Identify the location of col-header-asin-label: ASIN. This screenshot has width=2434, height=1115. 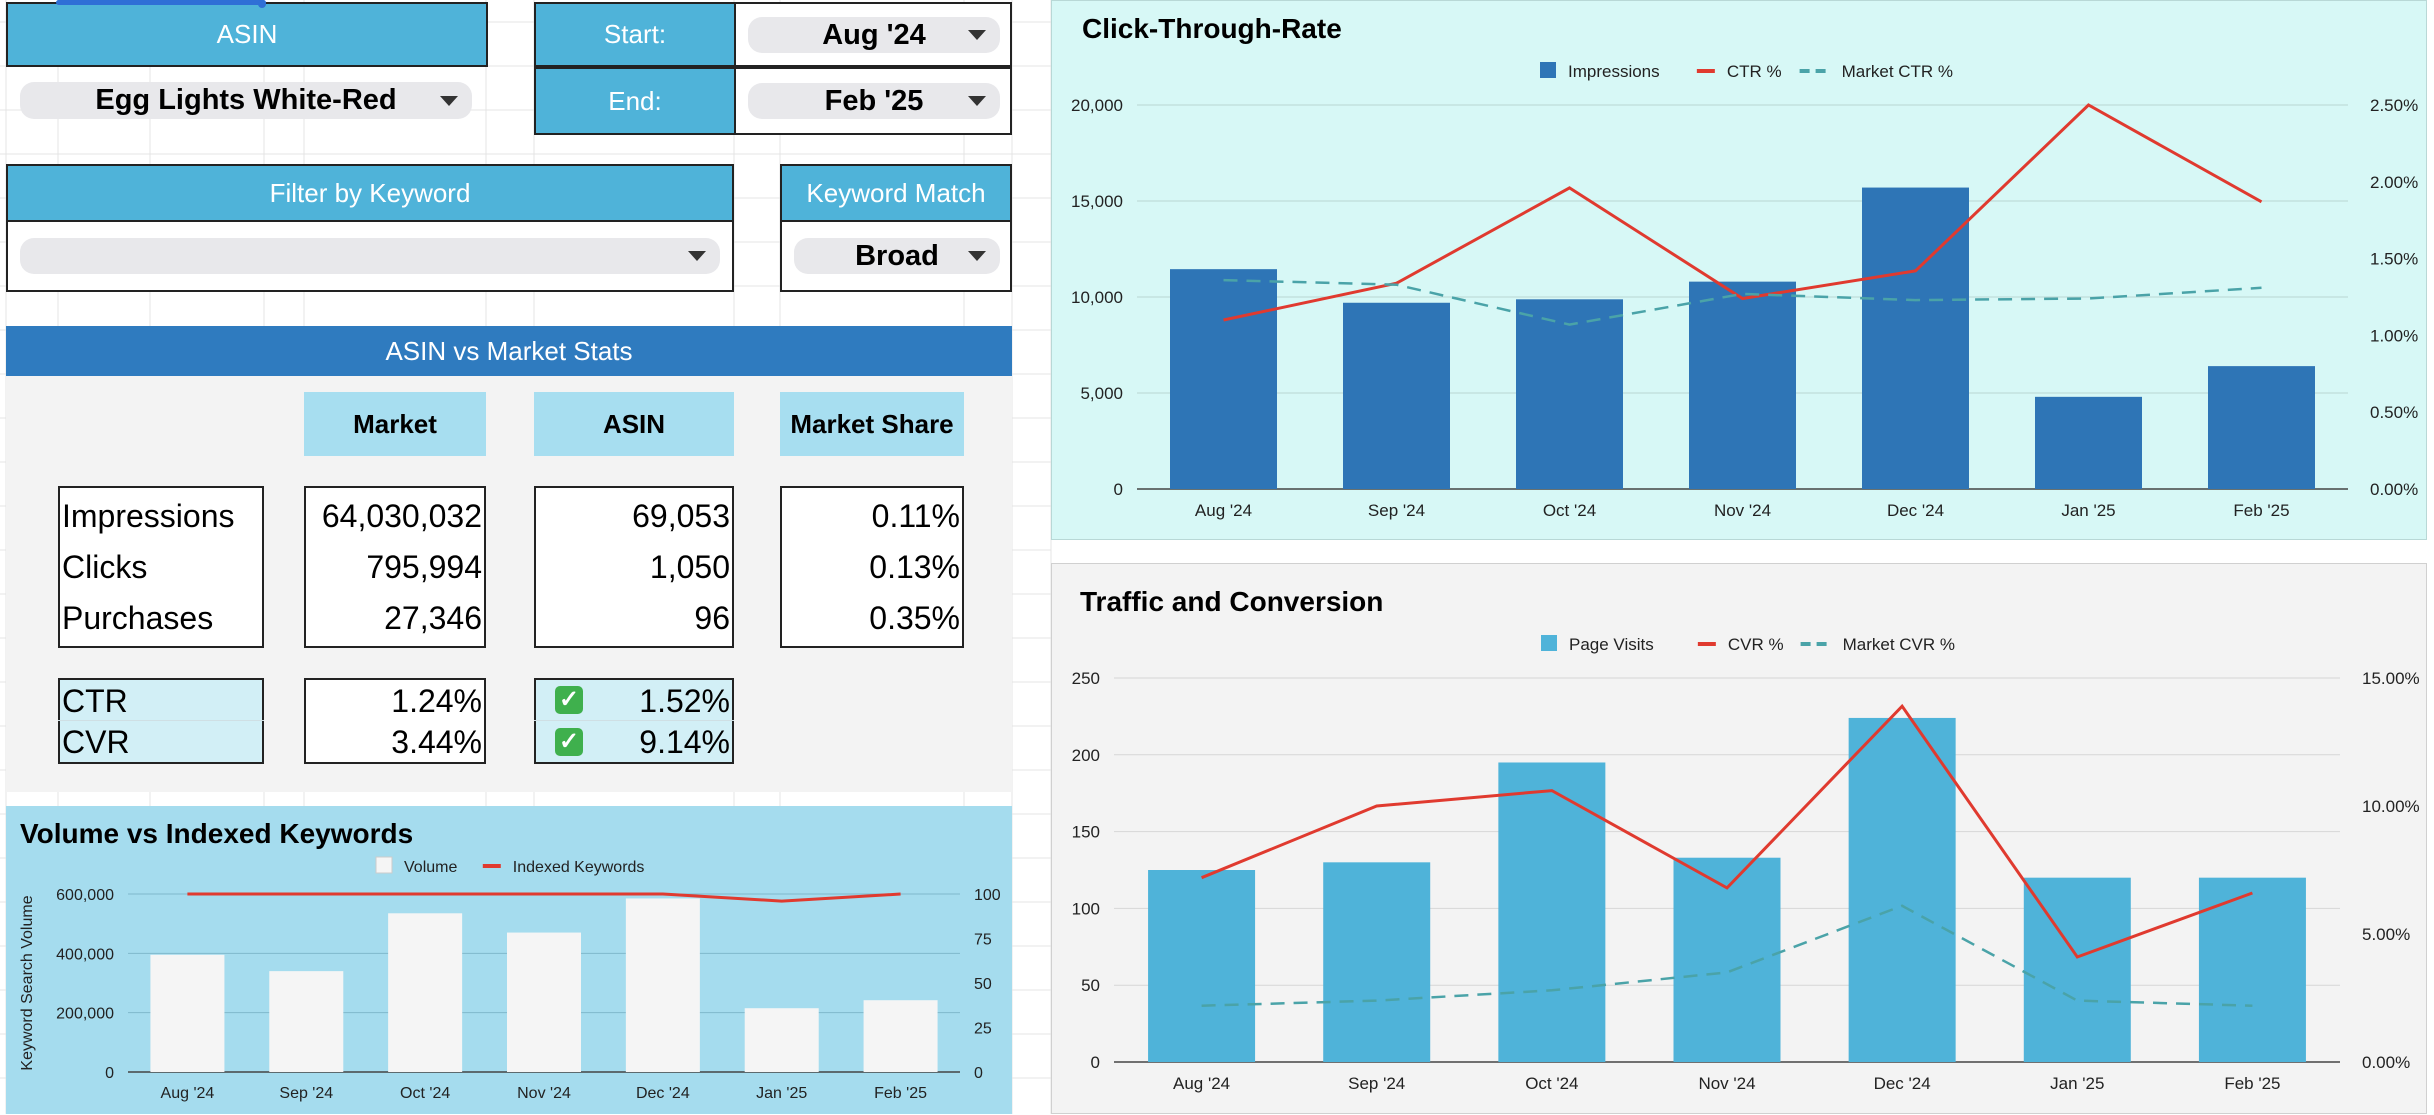
(634, 423).